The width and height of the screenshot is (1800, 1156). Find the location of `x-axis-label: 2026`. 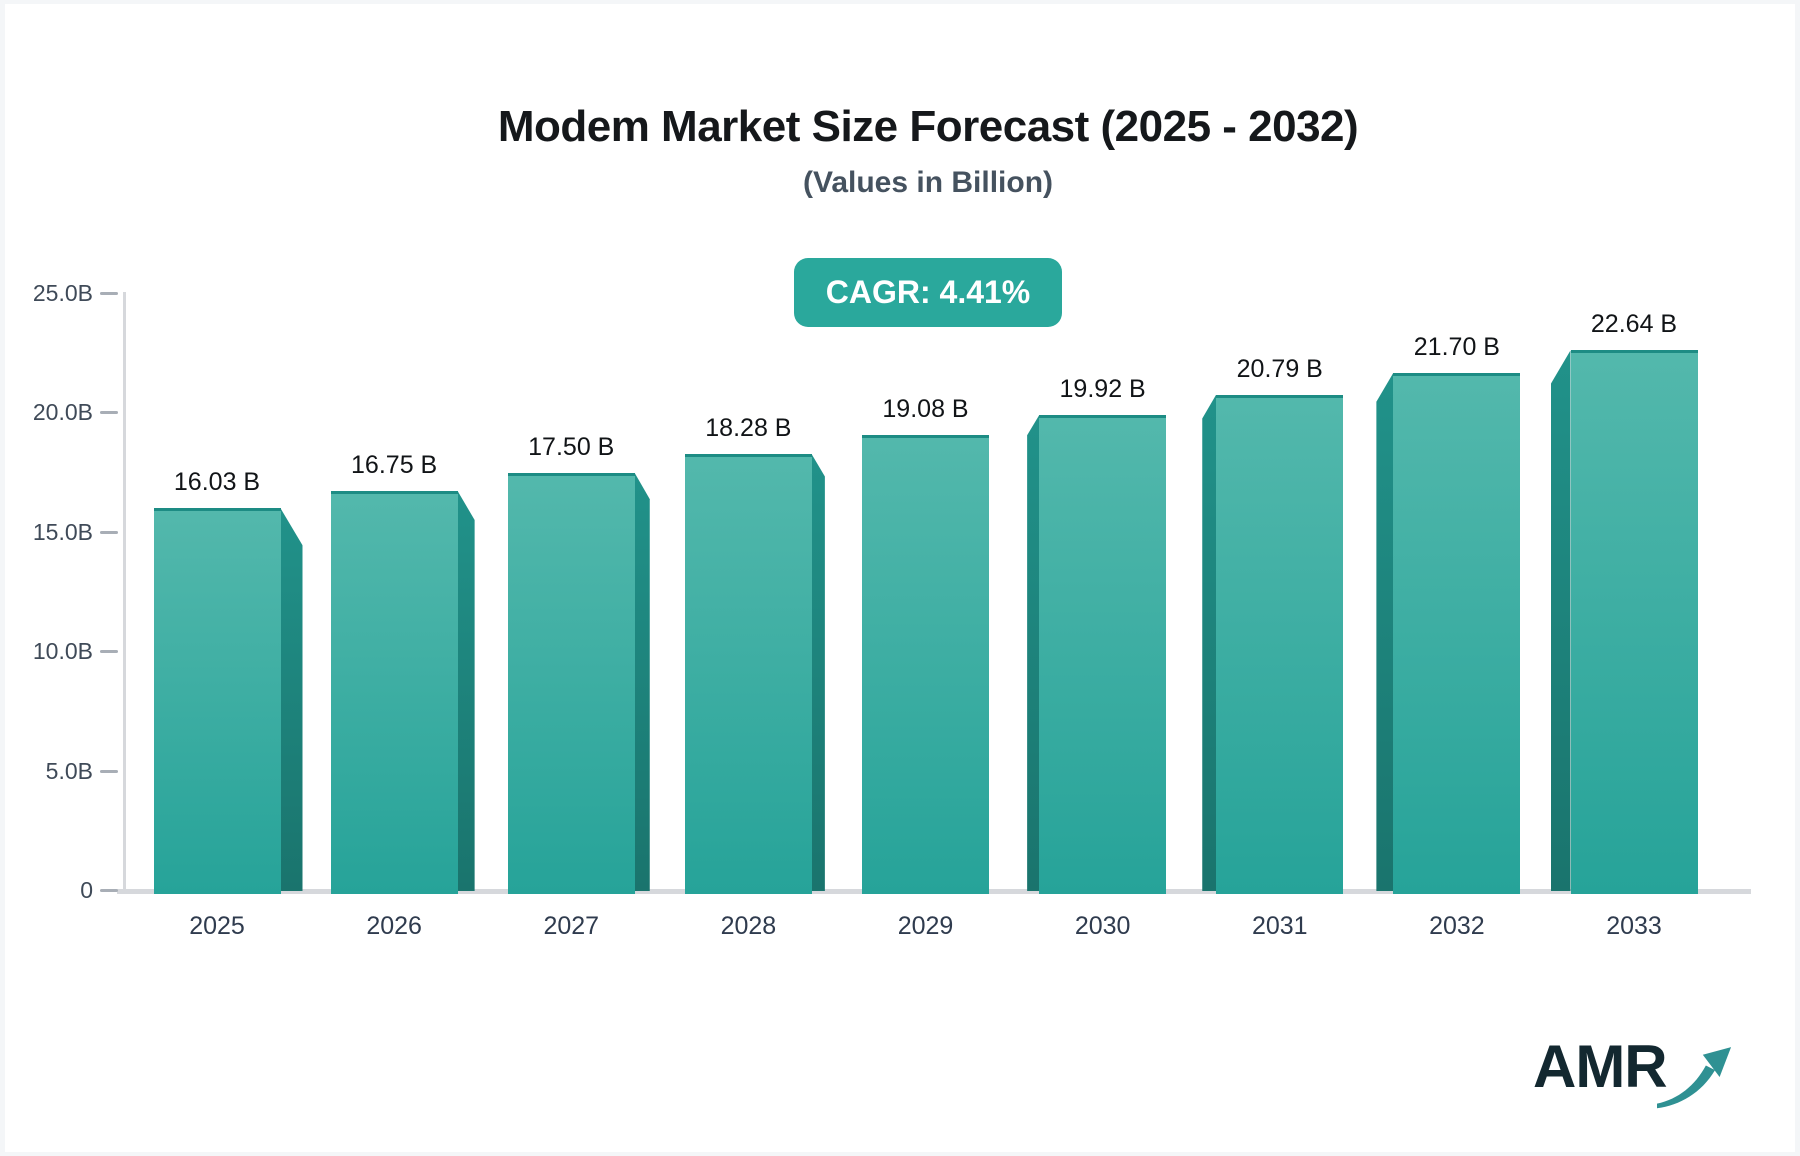

x-axis-label: 2026 is located at coordinates (394, 926).